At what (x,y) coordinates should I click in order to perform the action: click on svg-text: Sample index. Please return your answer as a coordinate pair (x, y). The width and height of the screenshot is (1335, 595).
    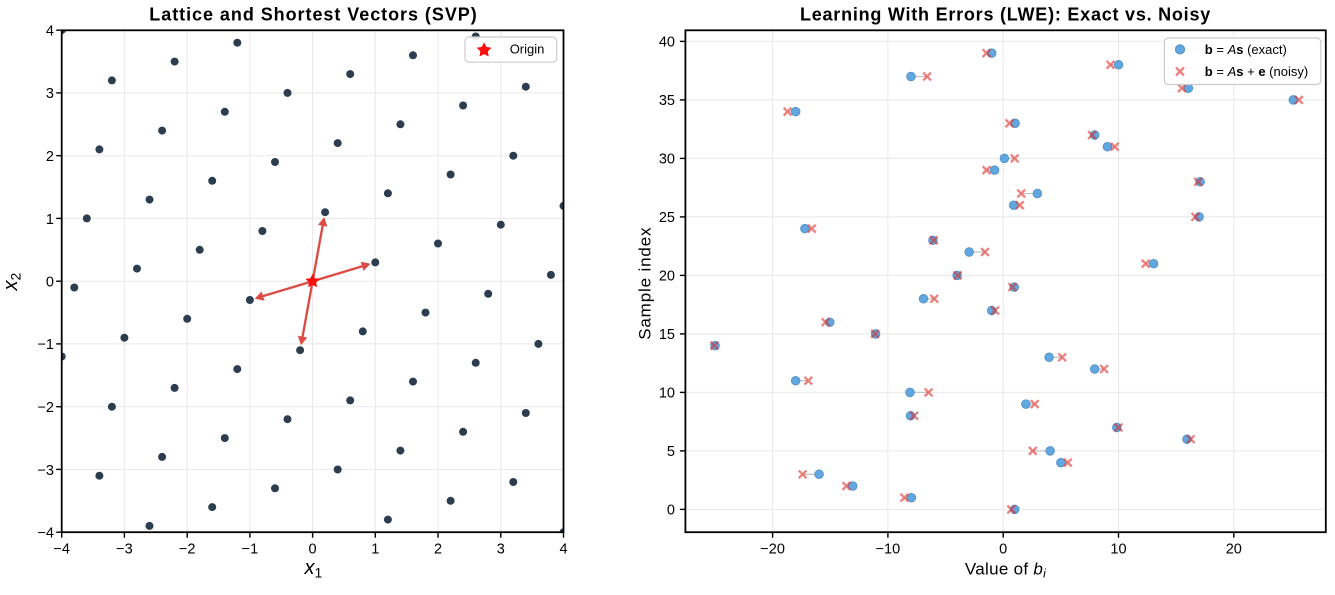
    Looking at the image, I should click on (645, 283).